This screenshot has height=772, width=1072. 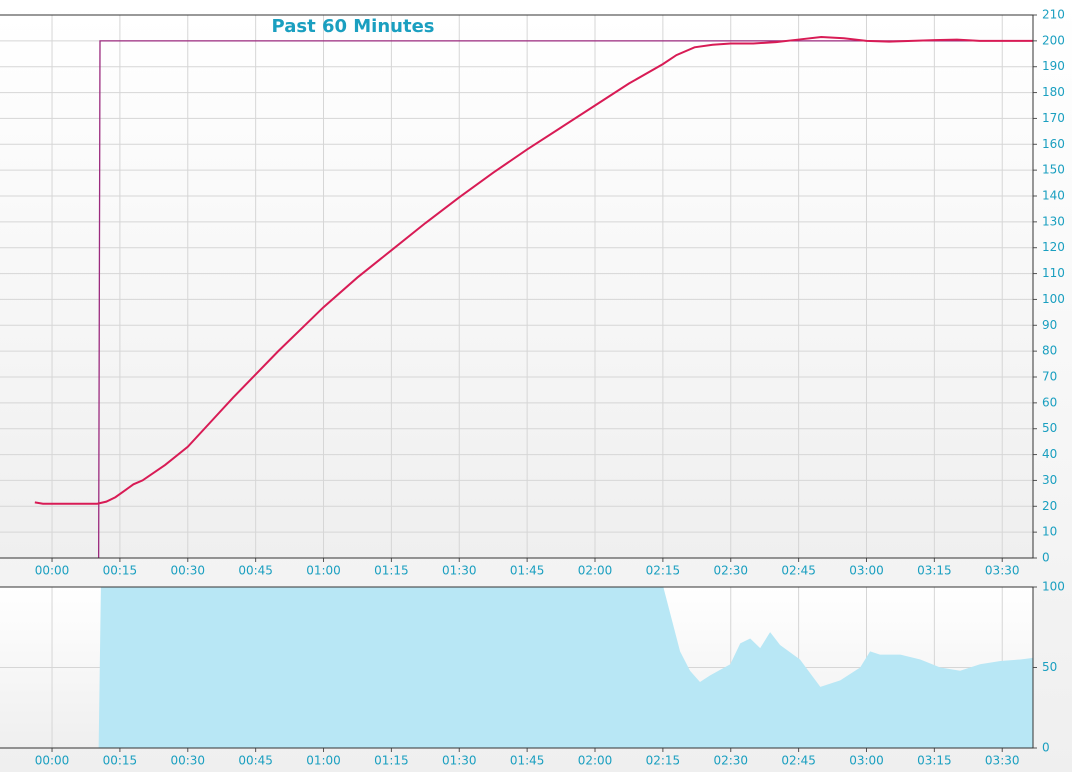 What do you see at coordinates (1053, 92) in the screenshot?
I see `y-tick-label: 180` at bounding box center [1053, 92].